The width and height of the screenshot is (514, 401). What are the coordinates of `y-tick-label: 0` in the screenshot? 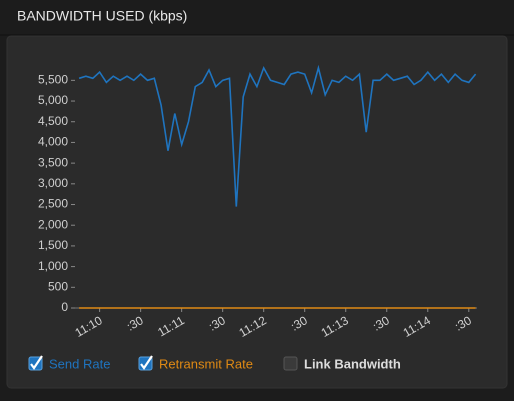 It's located at (64, 307).